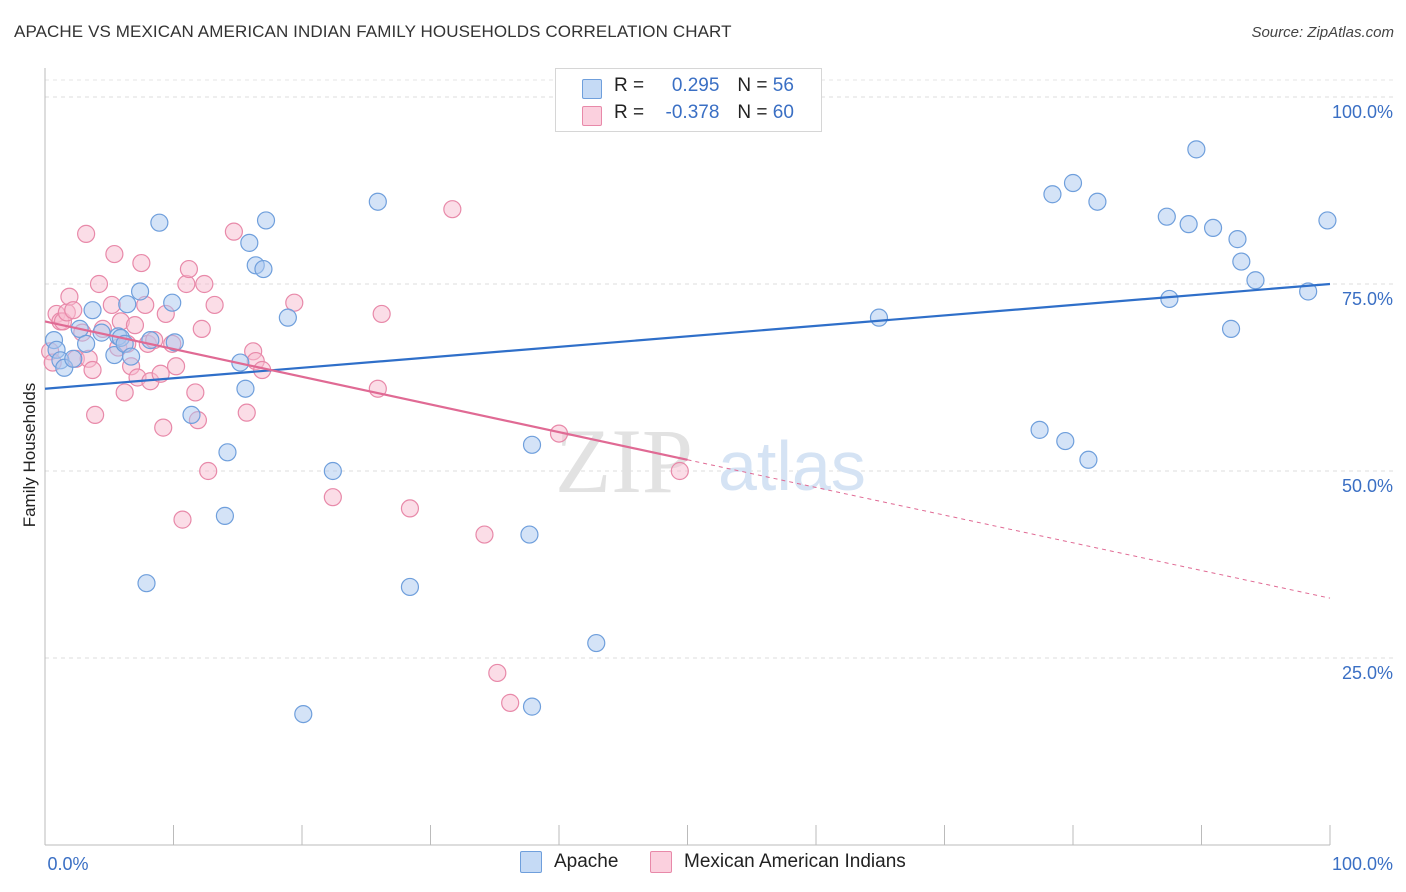 This screenshot has width=1406, height=892. What do you see at coordinates (795, 861) in the screenshot?
I see `series-legend-mexican-label: Mexican American Indians` at bounding box center [795, 861].